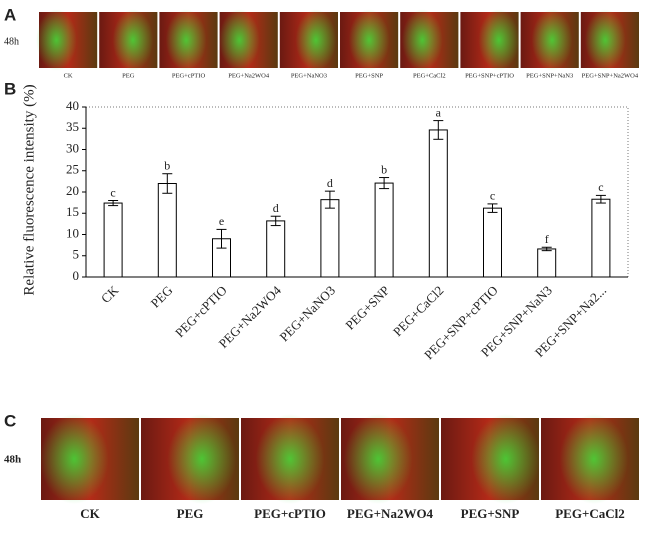 Image resolution: width=646 pixels, height=538 pixels. Describe the element at coordinates (72, 105) in the screenshot. I see `y-tick-label: 40` at that location.